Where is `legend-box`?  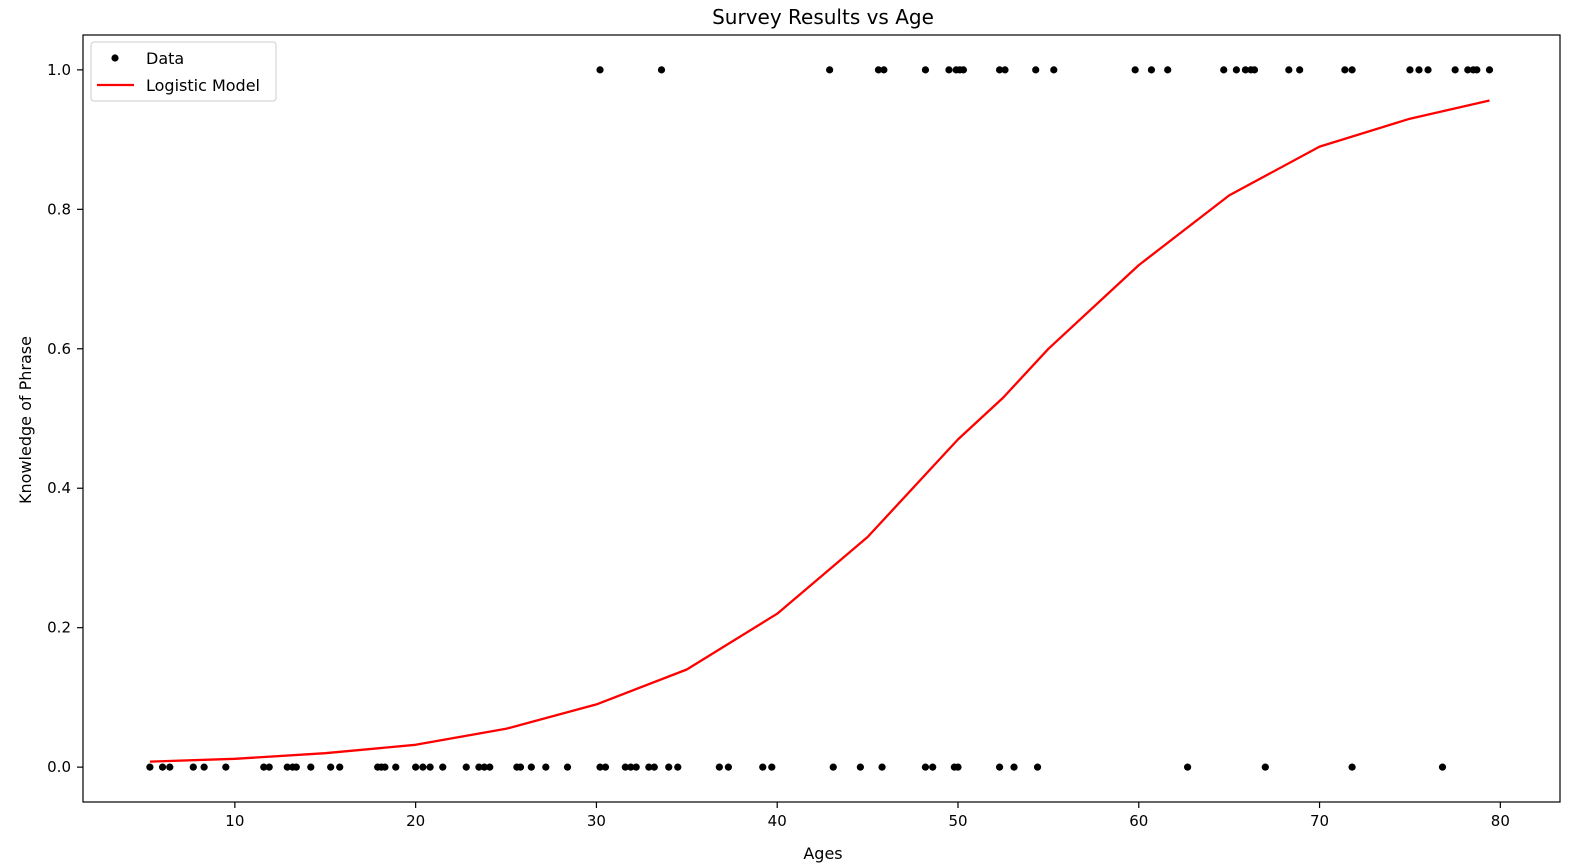
legend-box is located at coordinates (183, 71).